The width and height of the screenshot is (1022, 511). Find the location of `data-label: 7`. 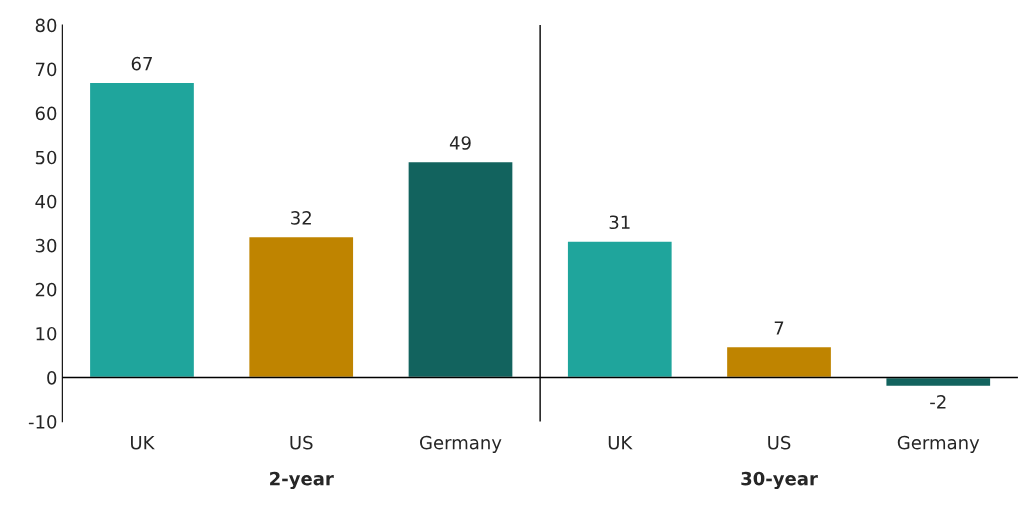

data-label: 7 is located at coordinates (779, 328).